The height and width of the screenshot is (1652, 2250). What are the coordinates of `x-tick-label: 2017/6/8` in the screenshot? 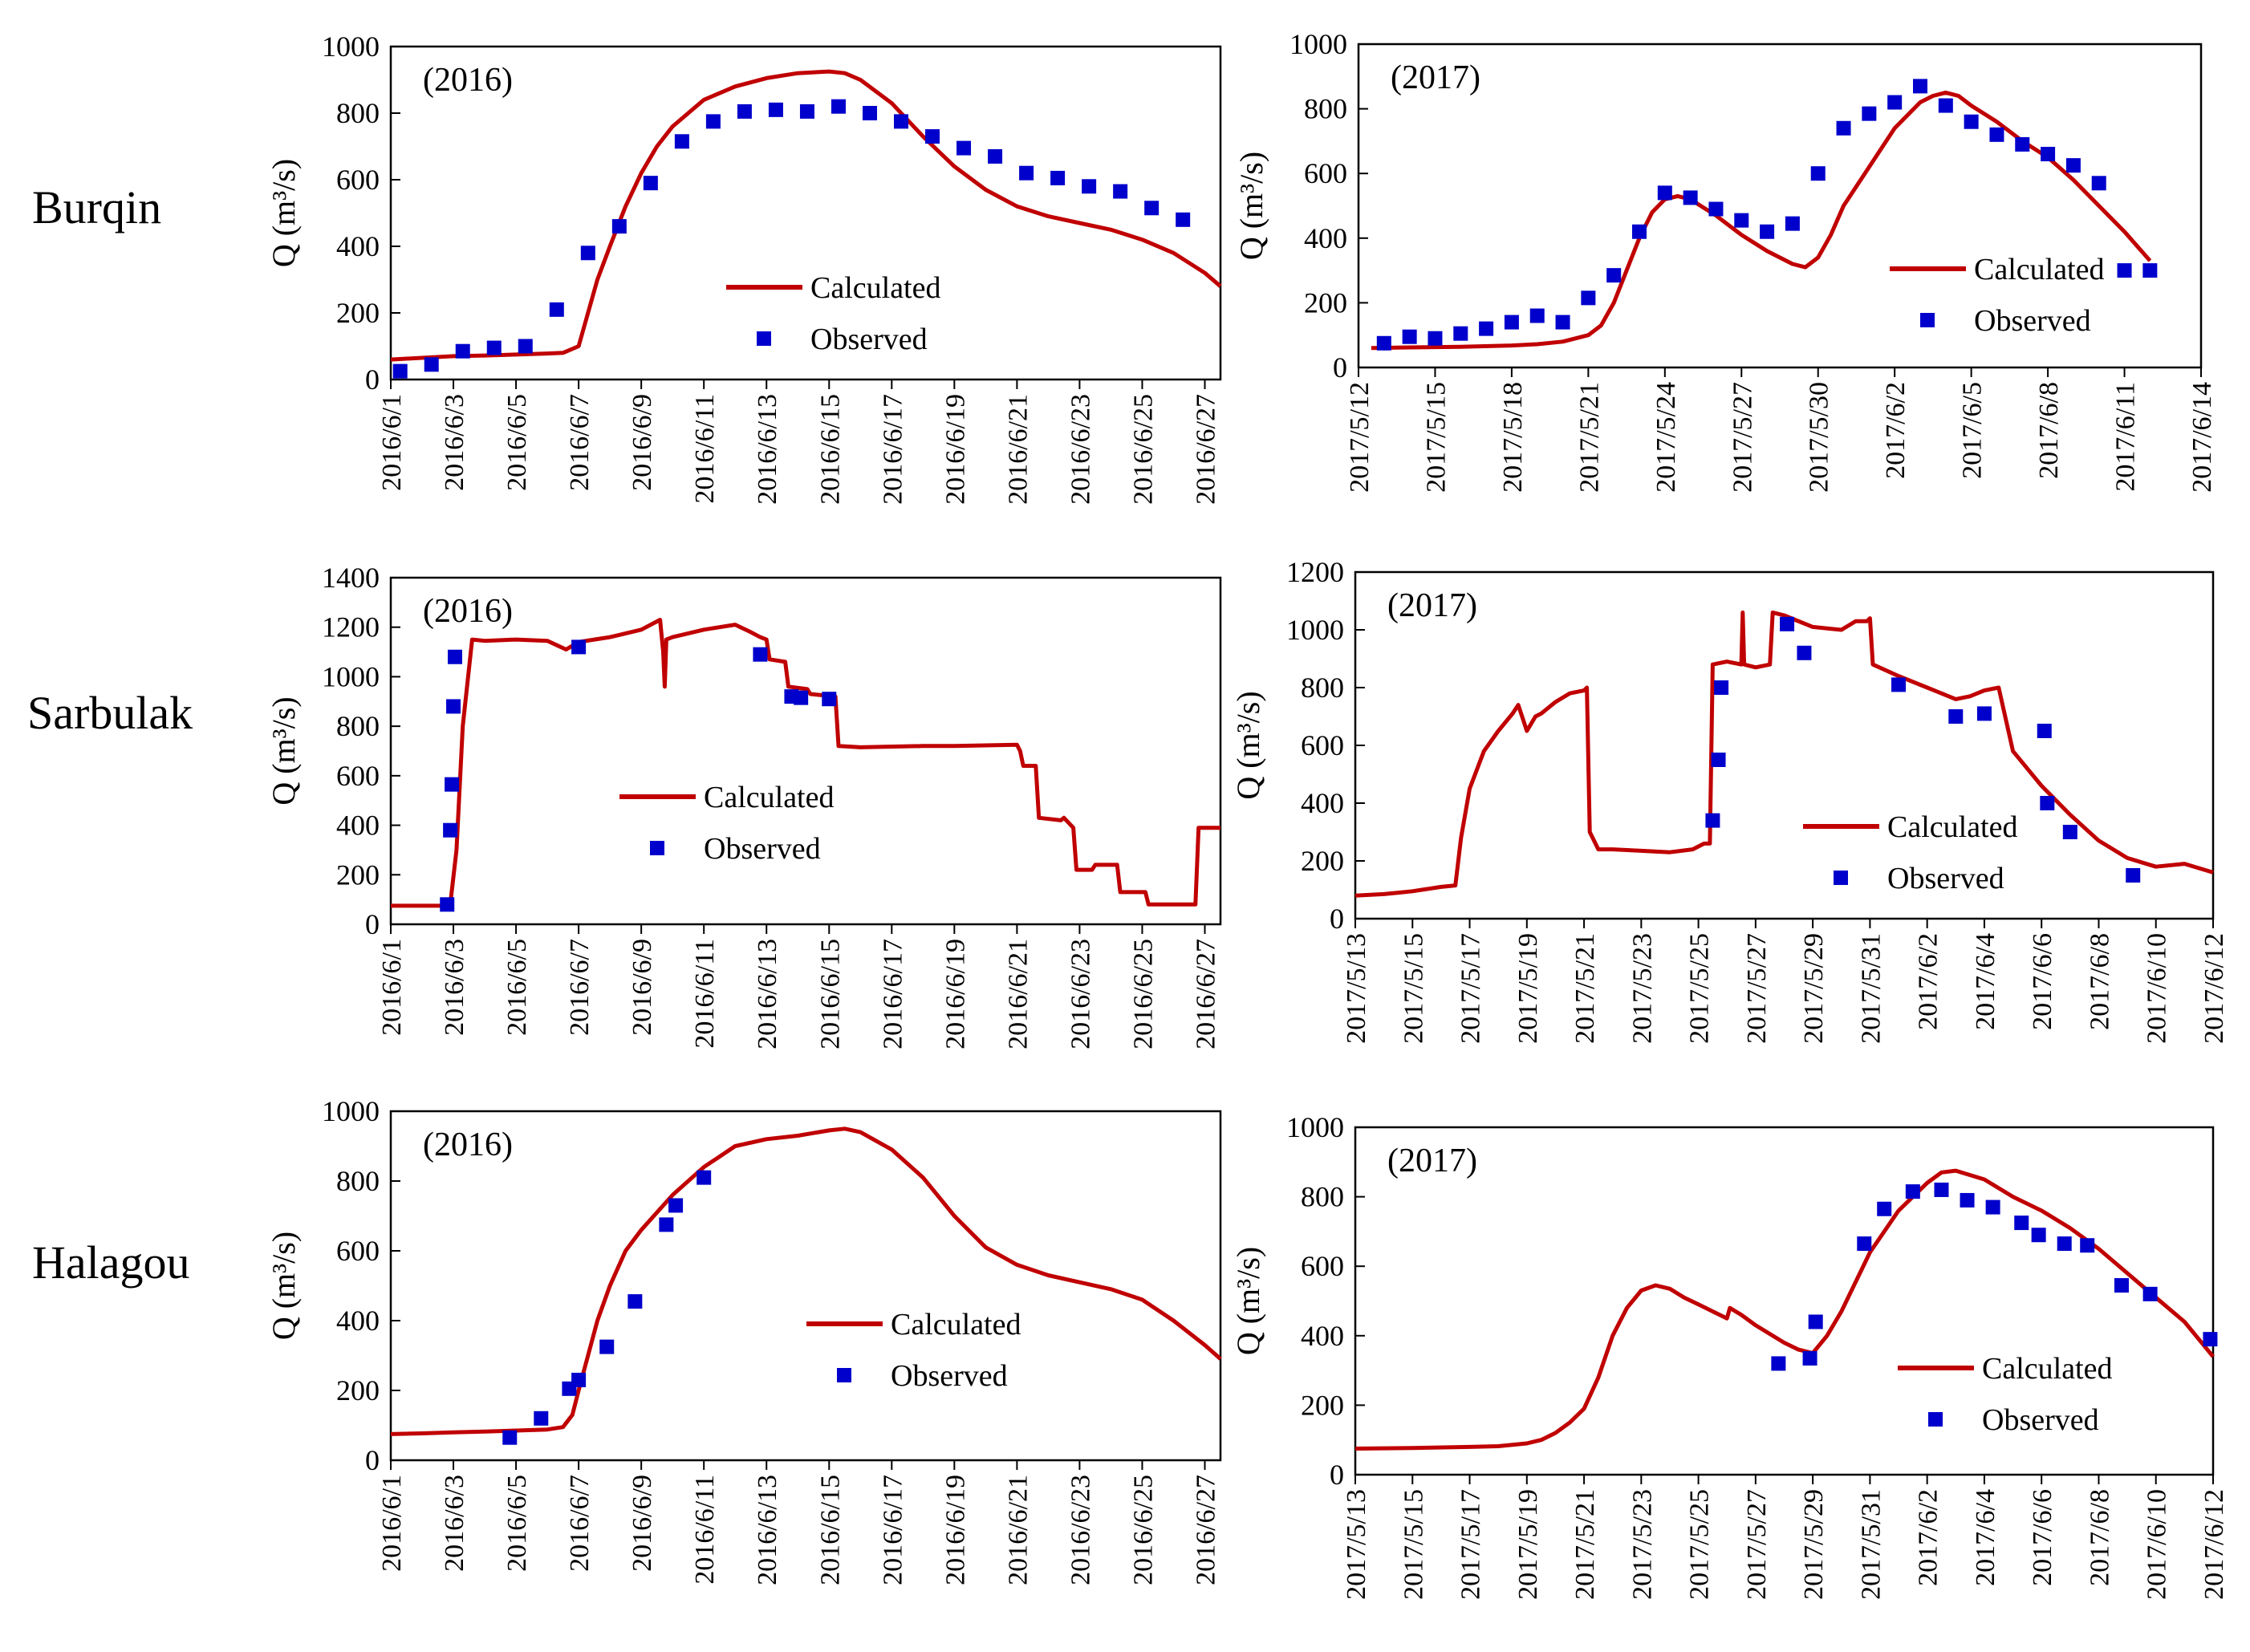 It's located at (2099, 981).